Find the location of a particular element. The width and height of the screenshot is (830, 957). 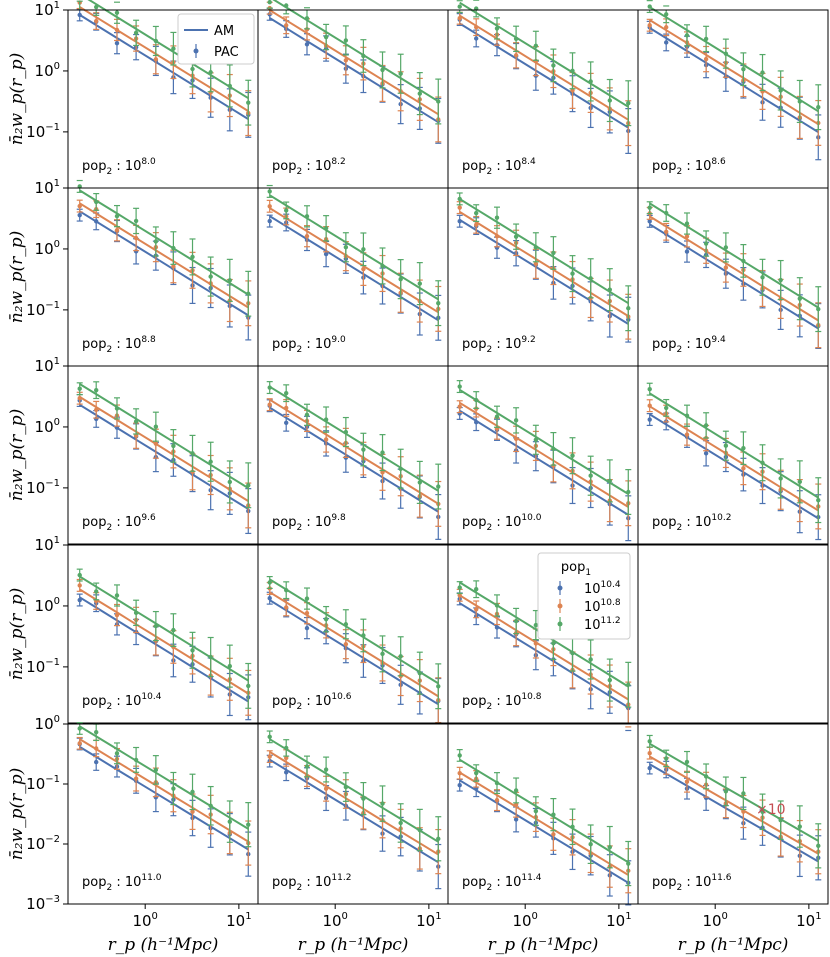

legend-pop1-label: 1010.8 is located at coordinates (602, 606).